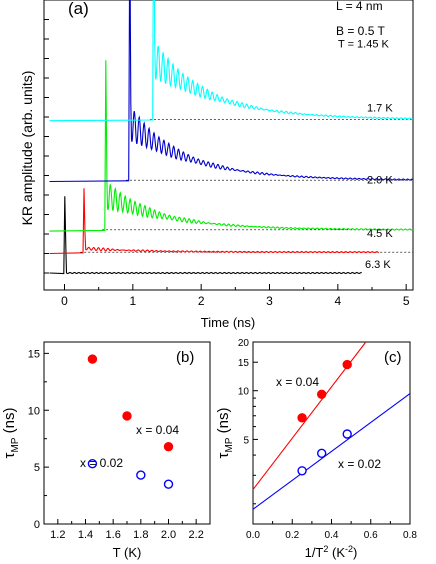 The image size is (436, 564). What do you see at coordinates (201, 301) in the screenshot?
I see `x-tick-label-a: 2` at bounding box center [201, 301].